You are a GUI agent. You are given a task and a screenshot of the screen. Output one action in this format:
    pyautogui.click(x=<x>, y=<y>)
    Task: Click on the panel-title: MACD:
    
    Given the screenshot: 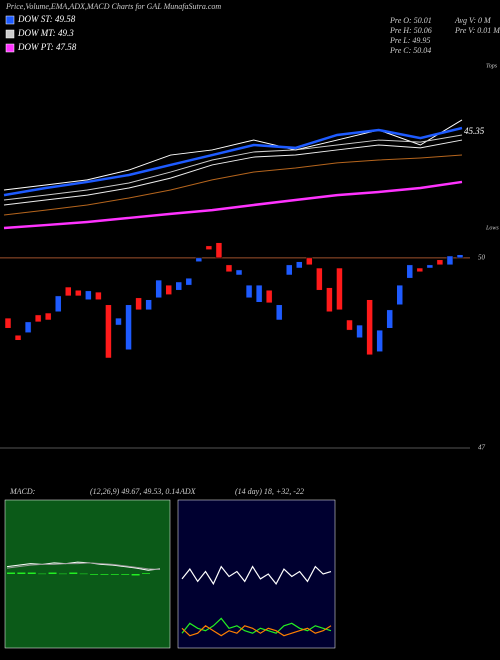 What is the action you would take?
    pyautogui.click(x=22, y=491)
    